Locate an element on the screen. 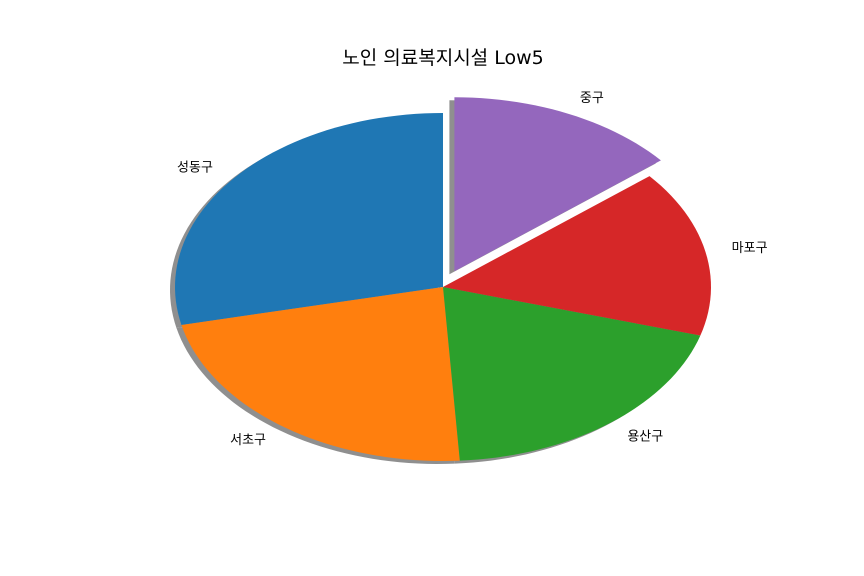 This screenshot has height=576, width=864. slice-1-wedge is located at coordinates (309, 219).